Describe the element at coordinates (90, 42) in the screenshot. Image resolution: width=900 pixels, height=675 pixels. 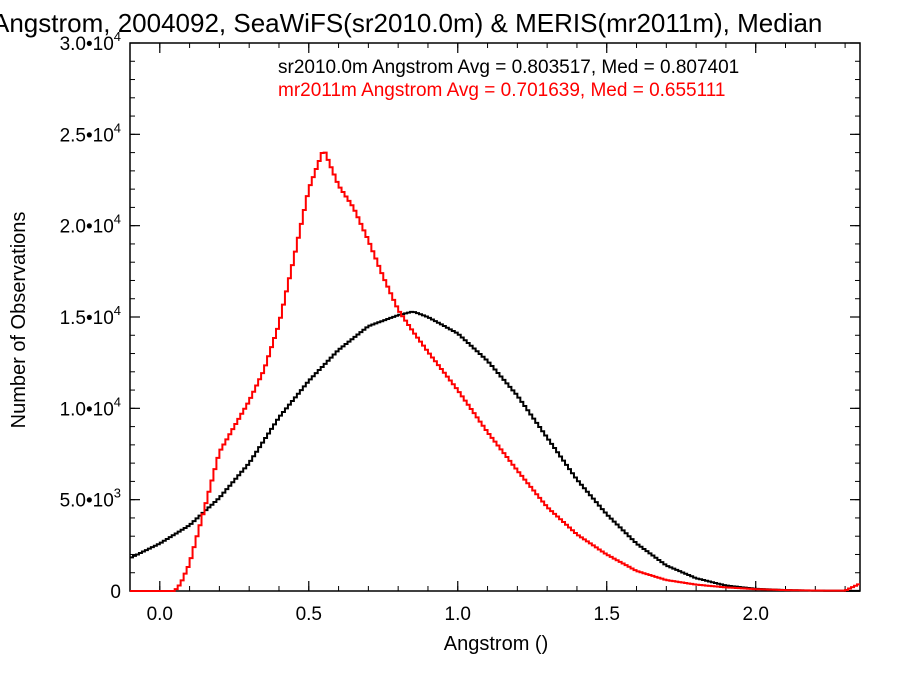
I see `y-tick-label: 3.0•104` at that location.